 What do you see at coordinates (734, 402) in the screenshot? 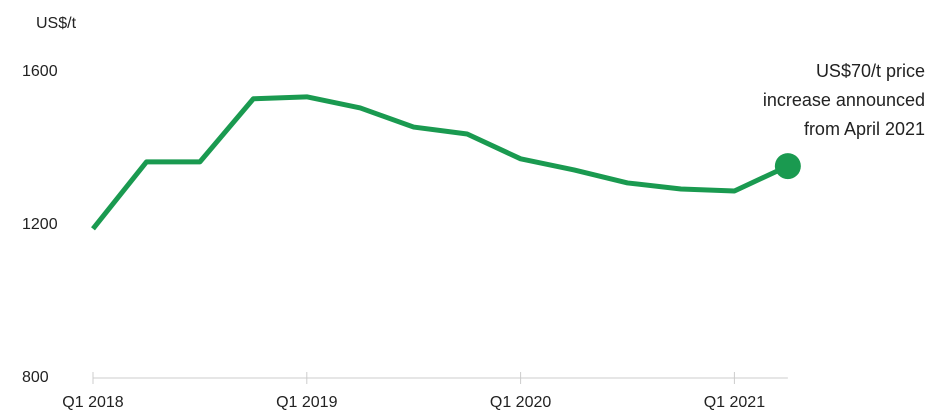
I see `x-tick-label: Q1 2021` at bounding box center [734, 402].